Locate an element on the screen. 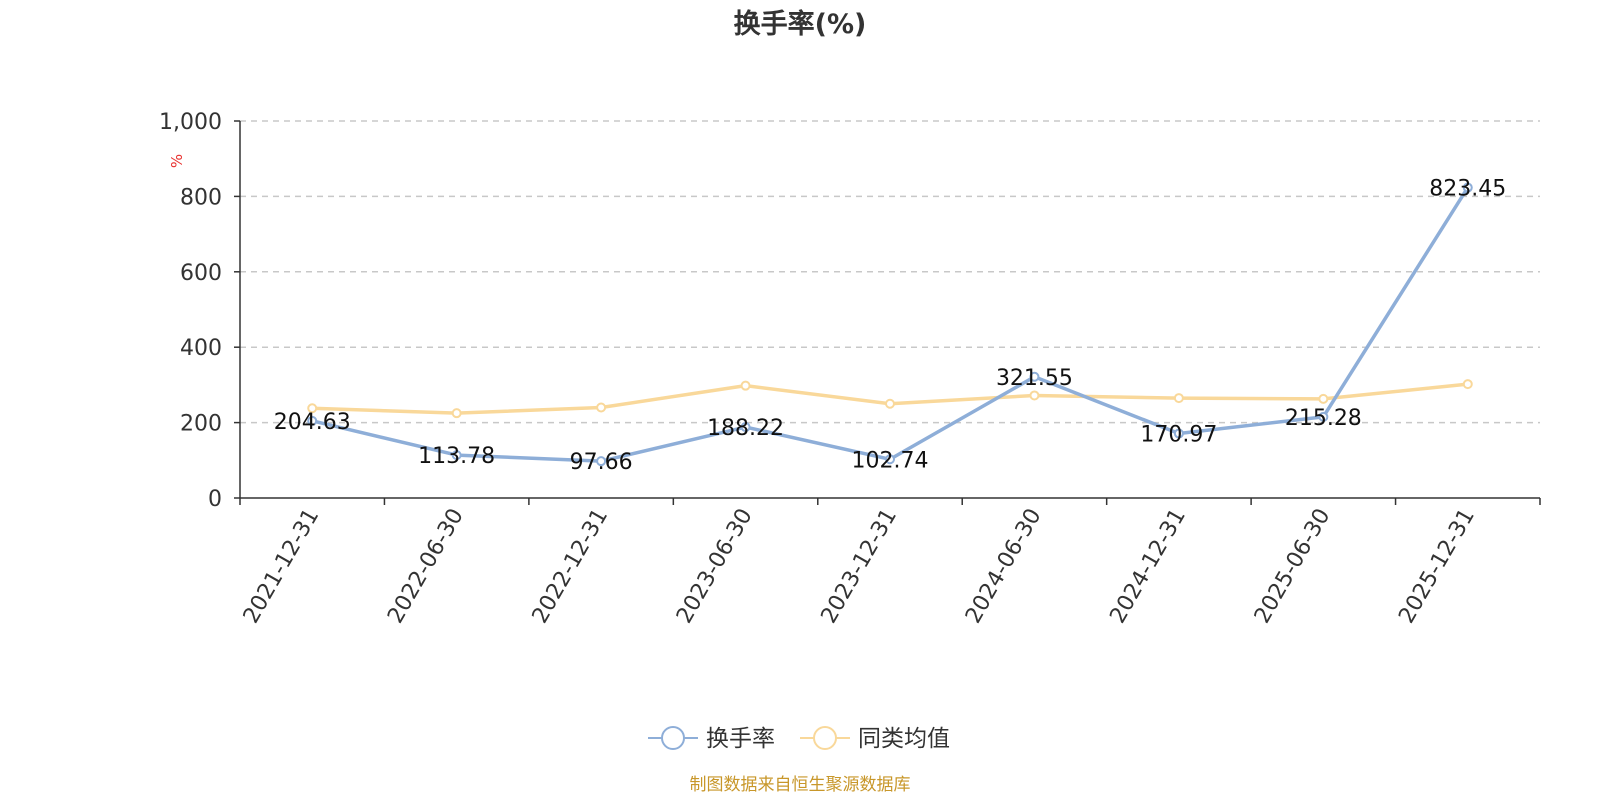 The width and height of the screenshot is (1600, 800). x-tick-label: 2022-12-31 is located at coordinates (571, 566).